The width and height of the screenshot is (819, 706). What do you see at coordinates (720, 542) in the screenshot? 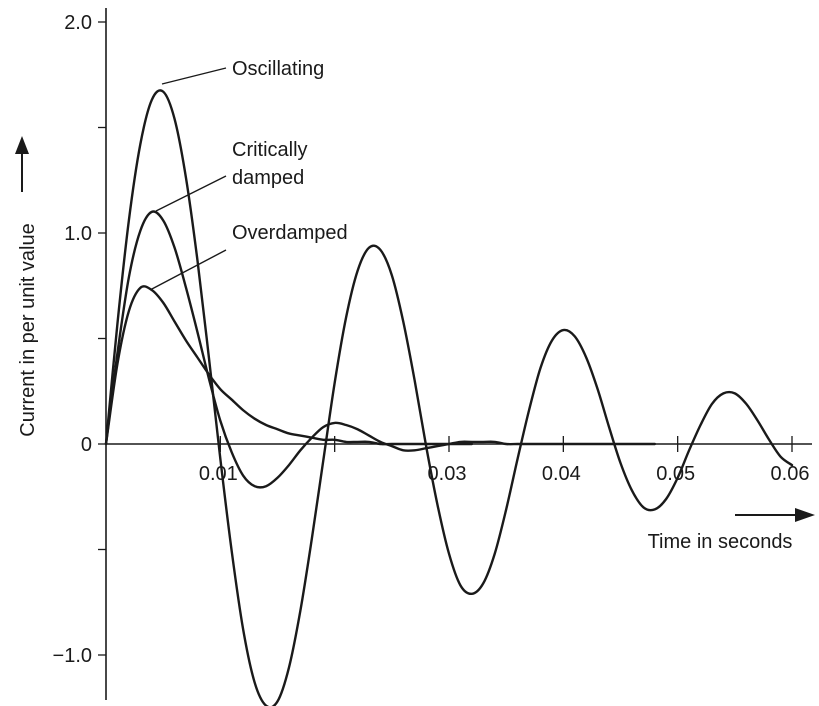
I see `x-axis-title: Time in seconds` at bounding box center [720, 542].